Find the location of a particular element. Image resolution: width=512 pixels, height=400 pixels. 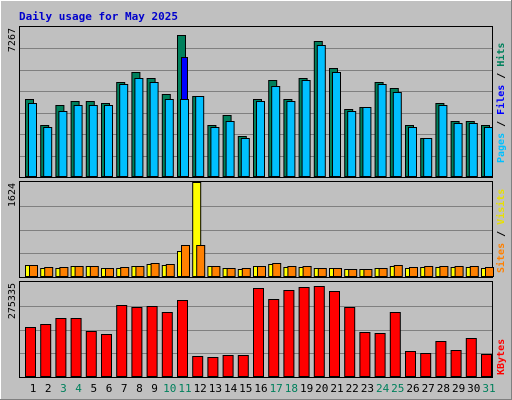

x-axis-day-label: 3 is located at coordinates (63, 388).